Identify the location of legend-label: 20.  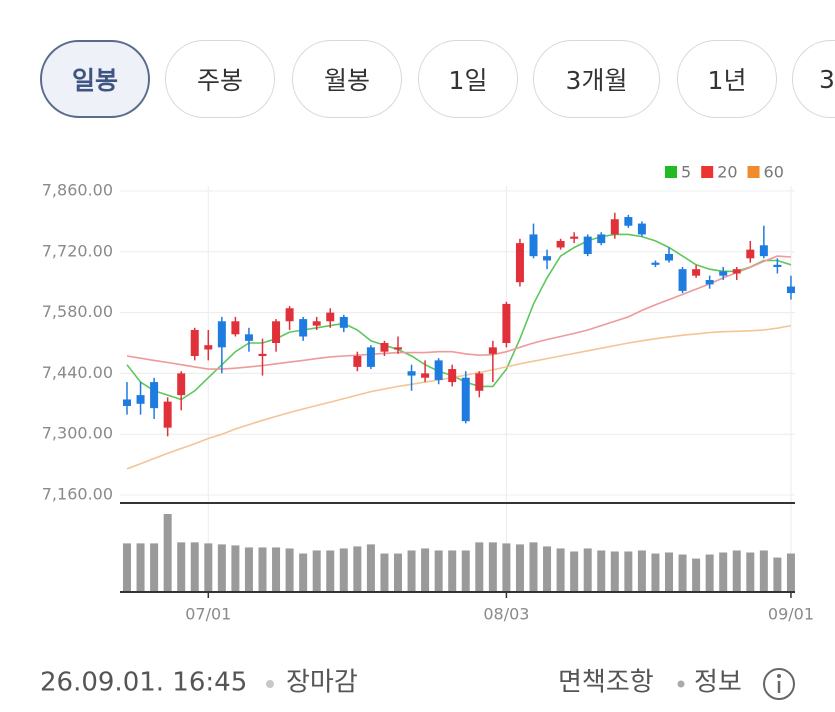
(727, 172).